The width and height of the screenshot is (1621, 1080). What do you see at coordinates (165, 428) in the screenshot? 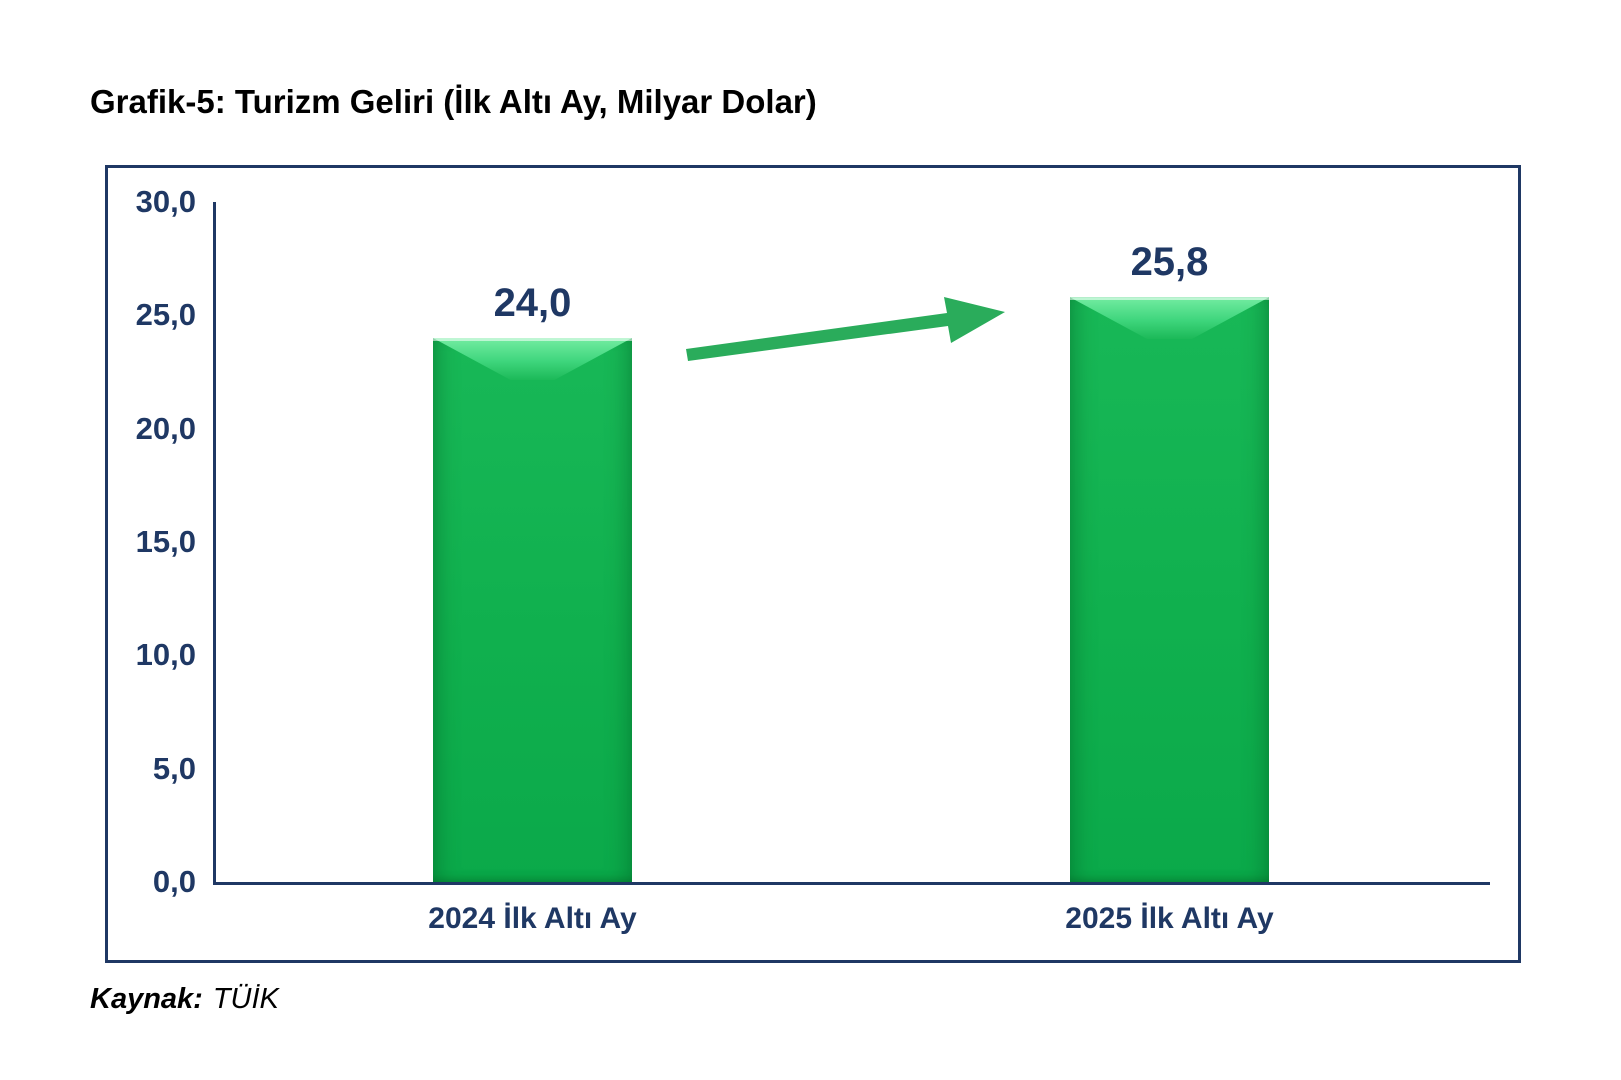
I see `y-tick-label: 20,0` at bounding box center [165, 428].